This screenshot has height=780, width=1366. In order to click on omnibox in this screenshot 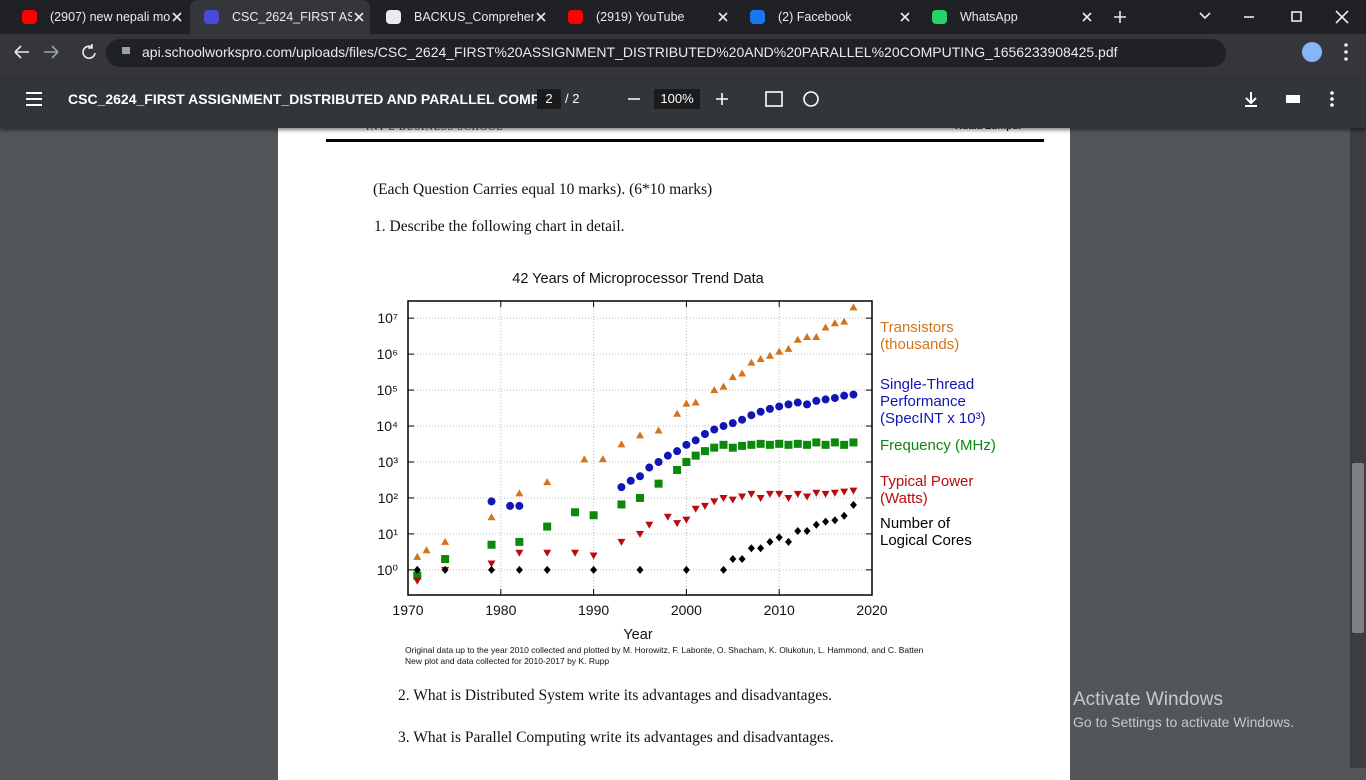, I will do `click(666, 53)`.